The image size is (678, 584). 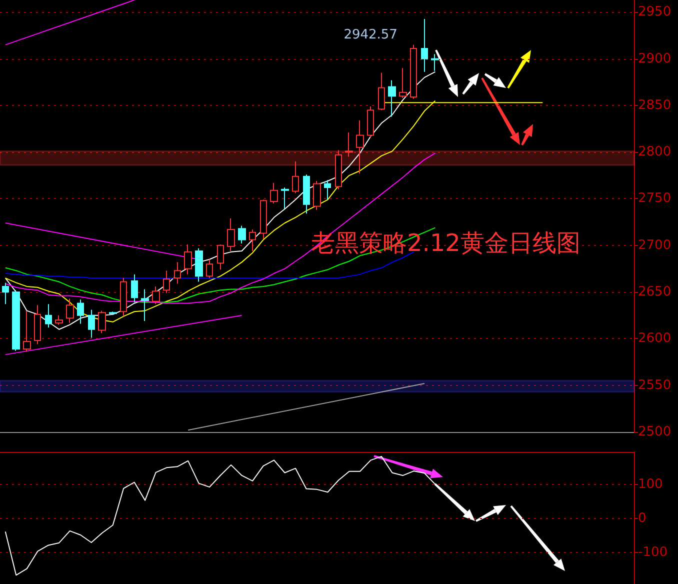 I want to click on y-tick-label: 0, so click(x=642, y=518).